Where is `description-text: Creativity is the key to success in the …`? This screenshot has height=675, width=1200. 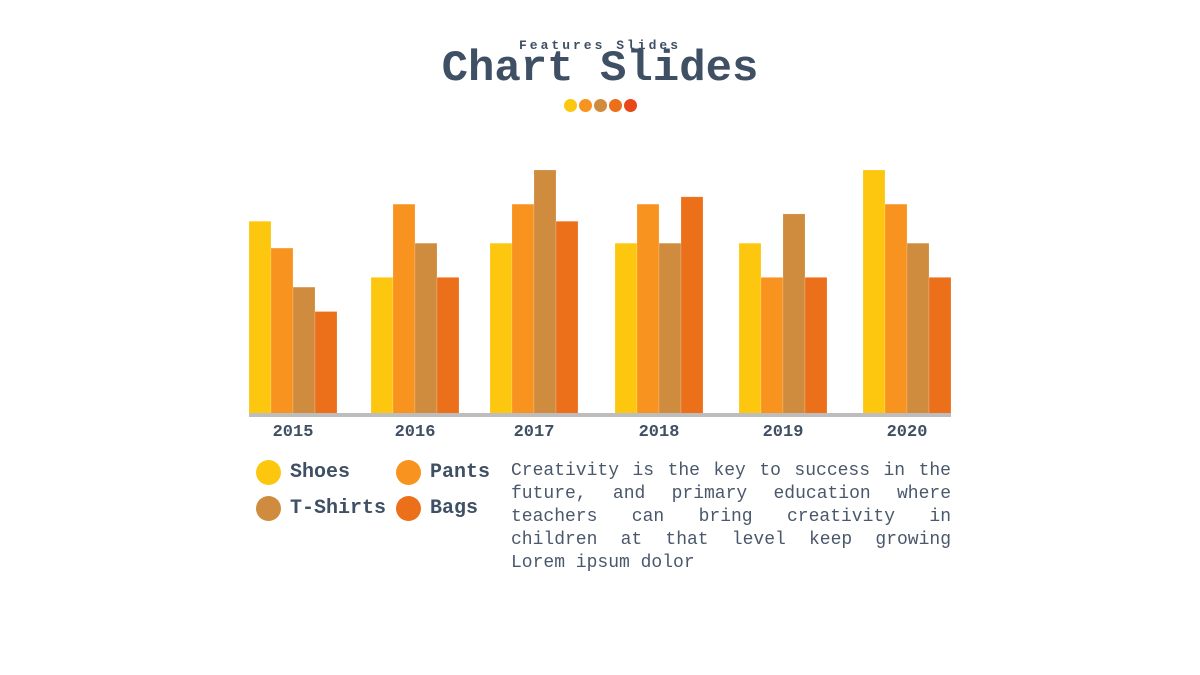 description-text: Creativity is the key to success in the … is located at coordinates (731, 517).